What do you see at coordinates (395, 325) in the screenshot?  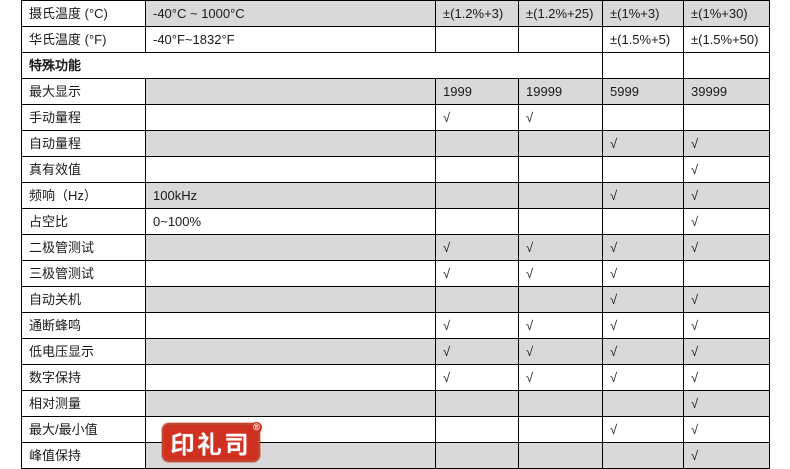 I see `table-row: 通断蜂鸣 √ √ √ √` at bounding box center [395, 325].